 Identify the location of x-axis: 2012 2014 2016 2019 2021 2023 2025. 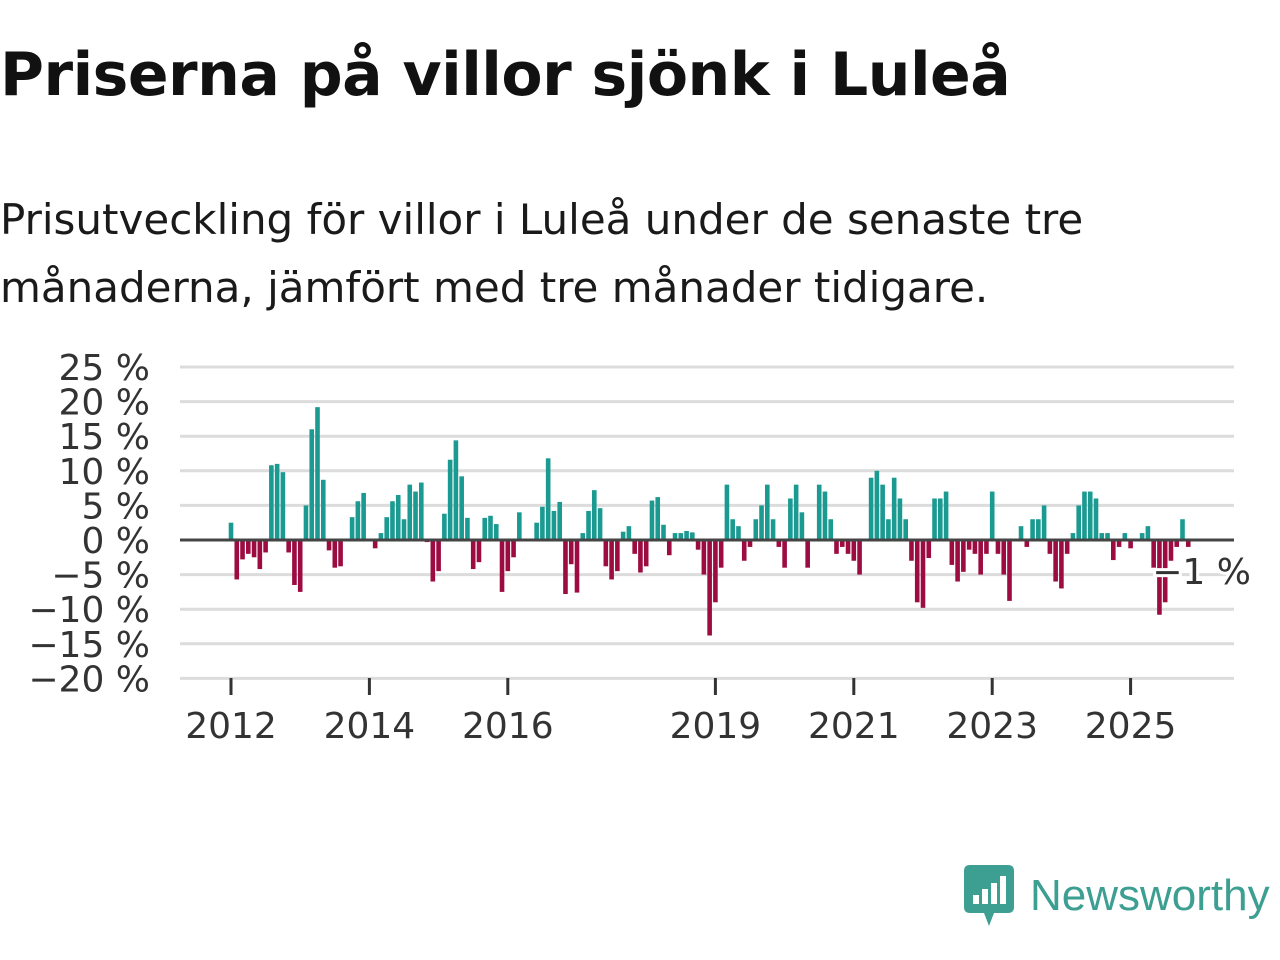
(680, 712).